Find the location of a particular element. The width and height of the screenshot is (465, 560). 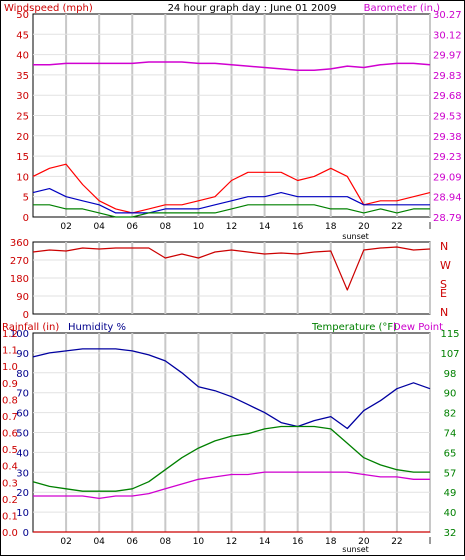

p3-xtick-label-5: 12 is located at coordinates (231, 542).